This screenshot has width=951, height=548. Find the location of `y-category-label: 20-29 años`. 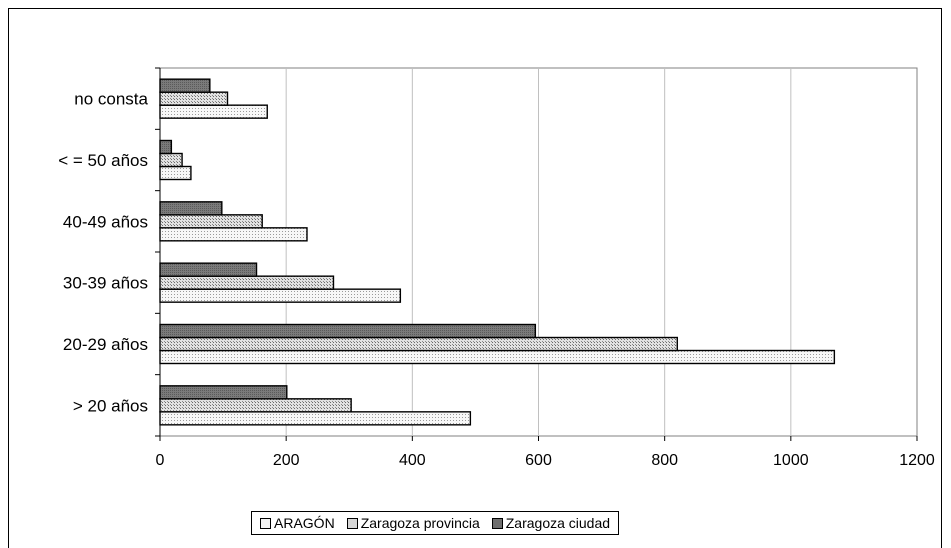

y-category-label: 20-29 años is located at coordinates (105, 344).